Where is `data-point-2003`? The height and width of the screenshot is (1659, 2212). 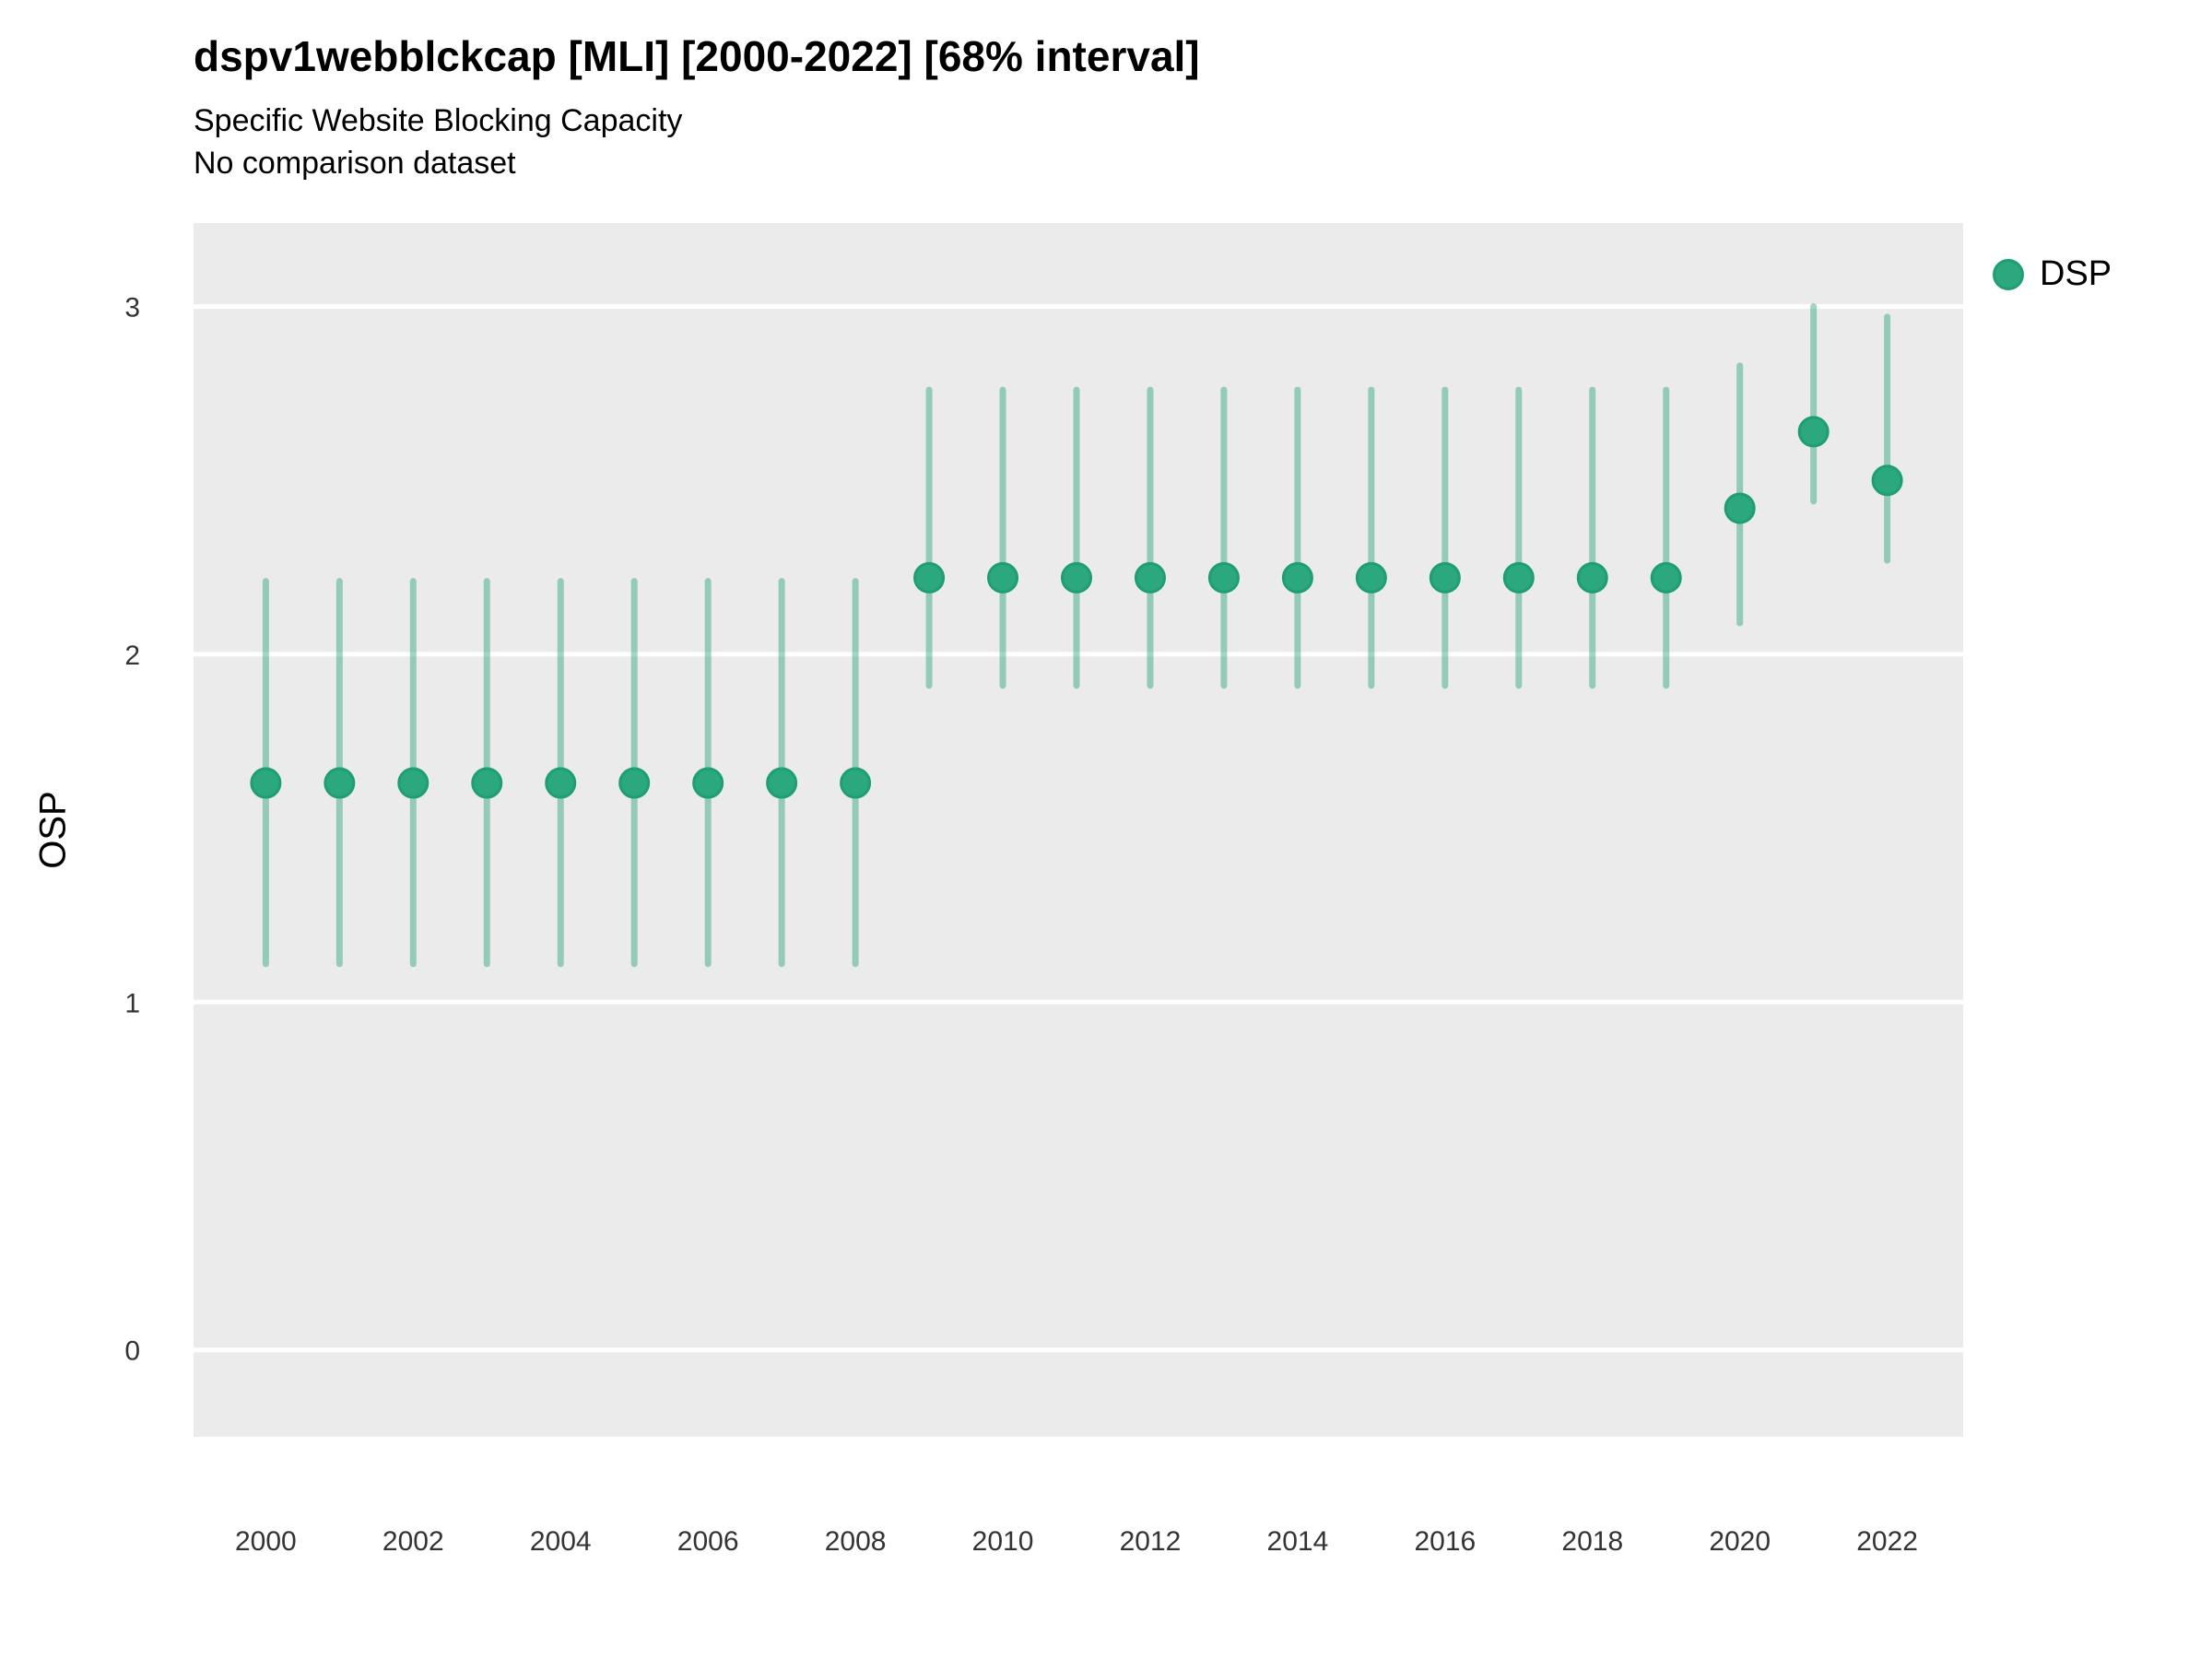 data-point-2003 is located at coordinates (487, 783).